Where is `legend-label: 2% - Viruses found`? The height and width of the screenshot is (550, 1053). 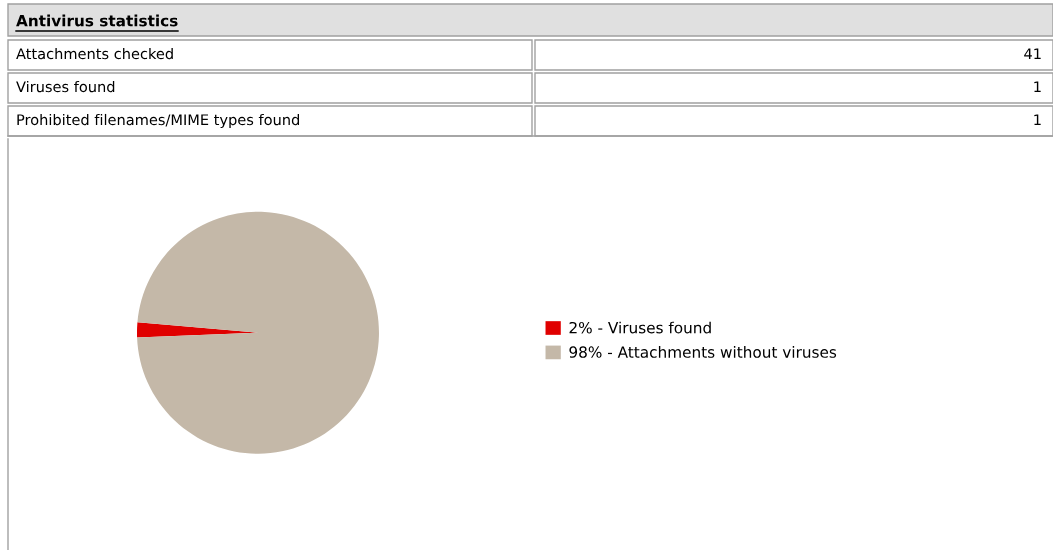 legend-label: 2% - Viruses found is located at coordinates (640, 327).